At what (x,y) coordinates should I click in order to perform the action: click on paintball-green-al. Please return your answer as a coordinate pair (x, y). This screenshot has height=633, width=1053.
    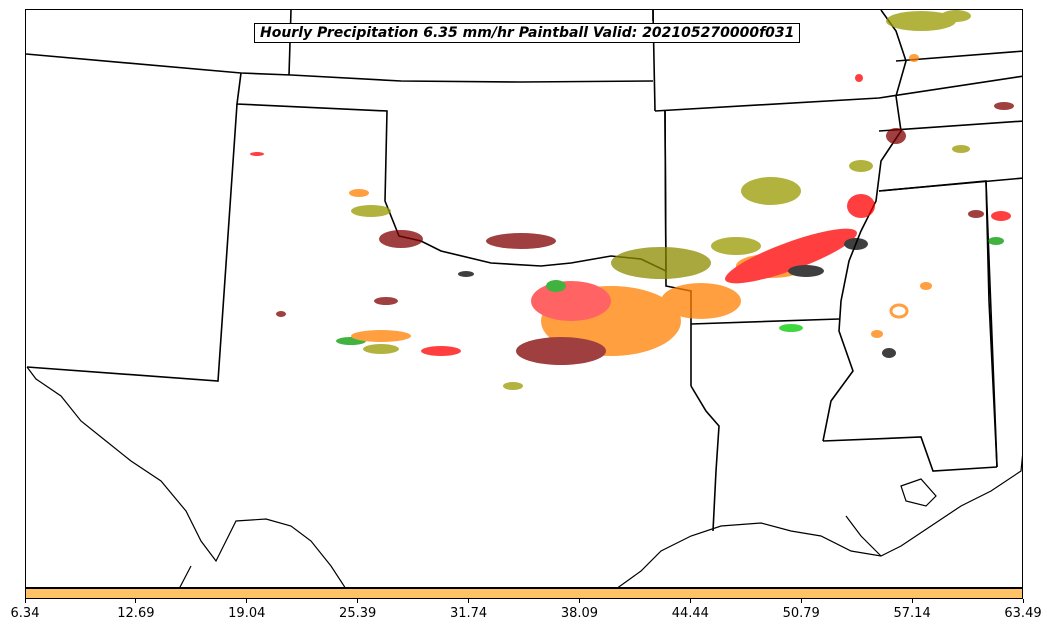
    Looking at the image, I should click on (996, 241).